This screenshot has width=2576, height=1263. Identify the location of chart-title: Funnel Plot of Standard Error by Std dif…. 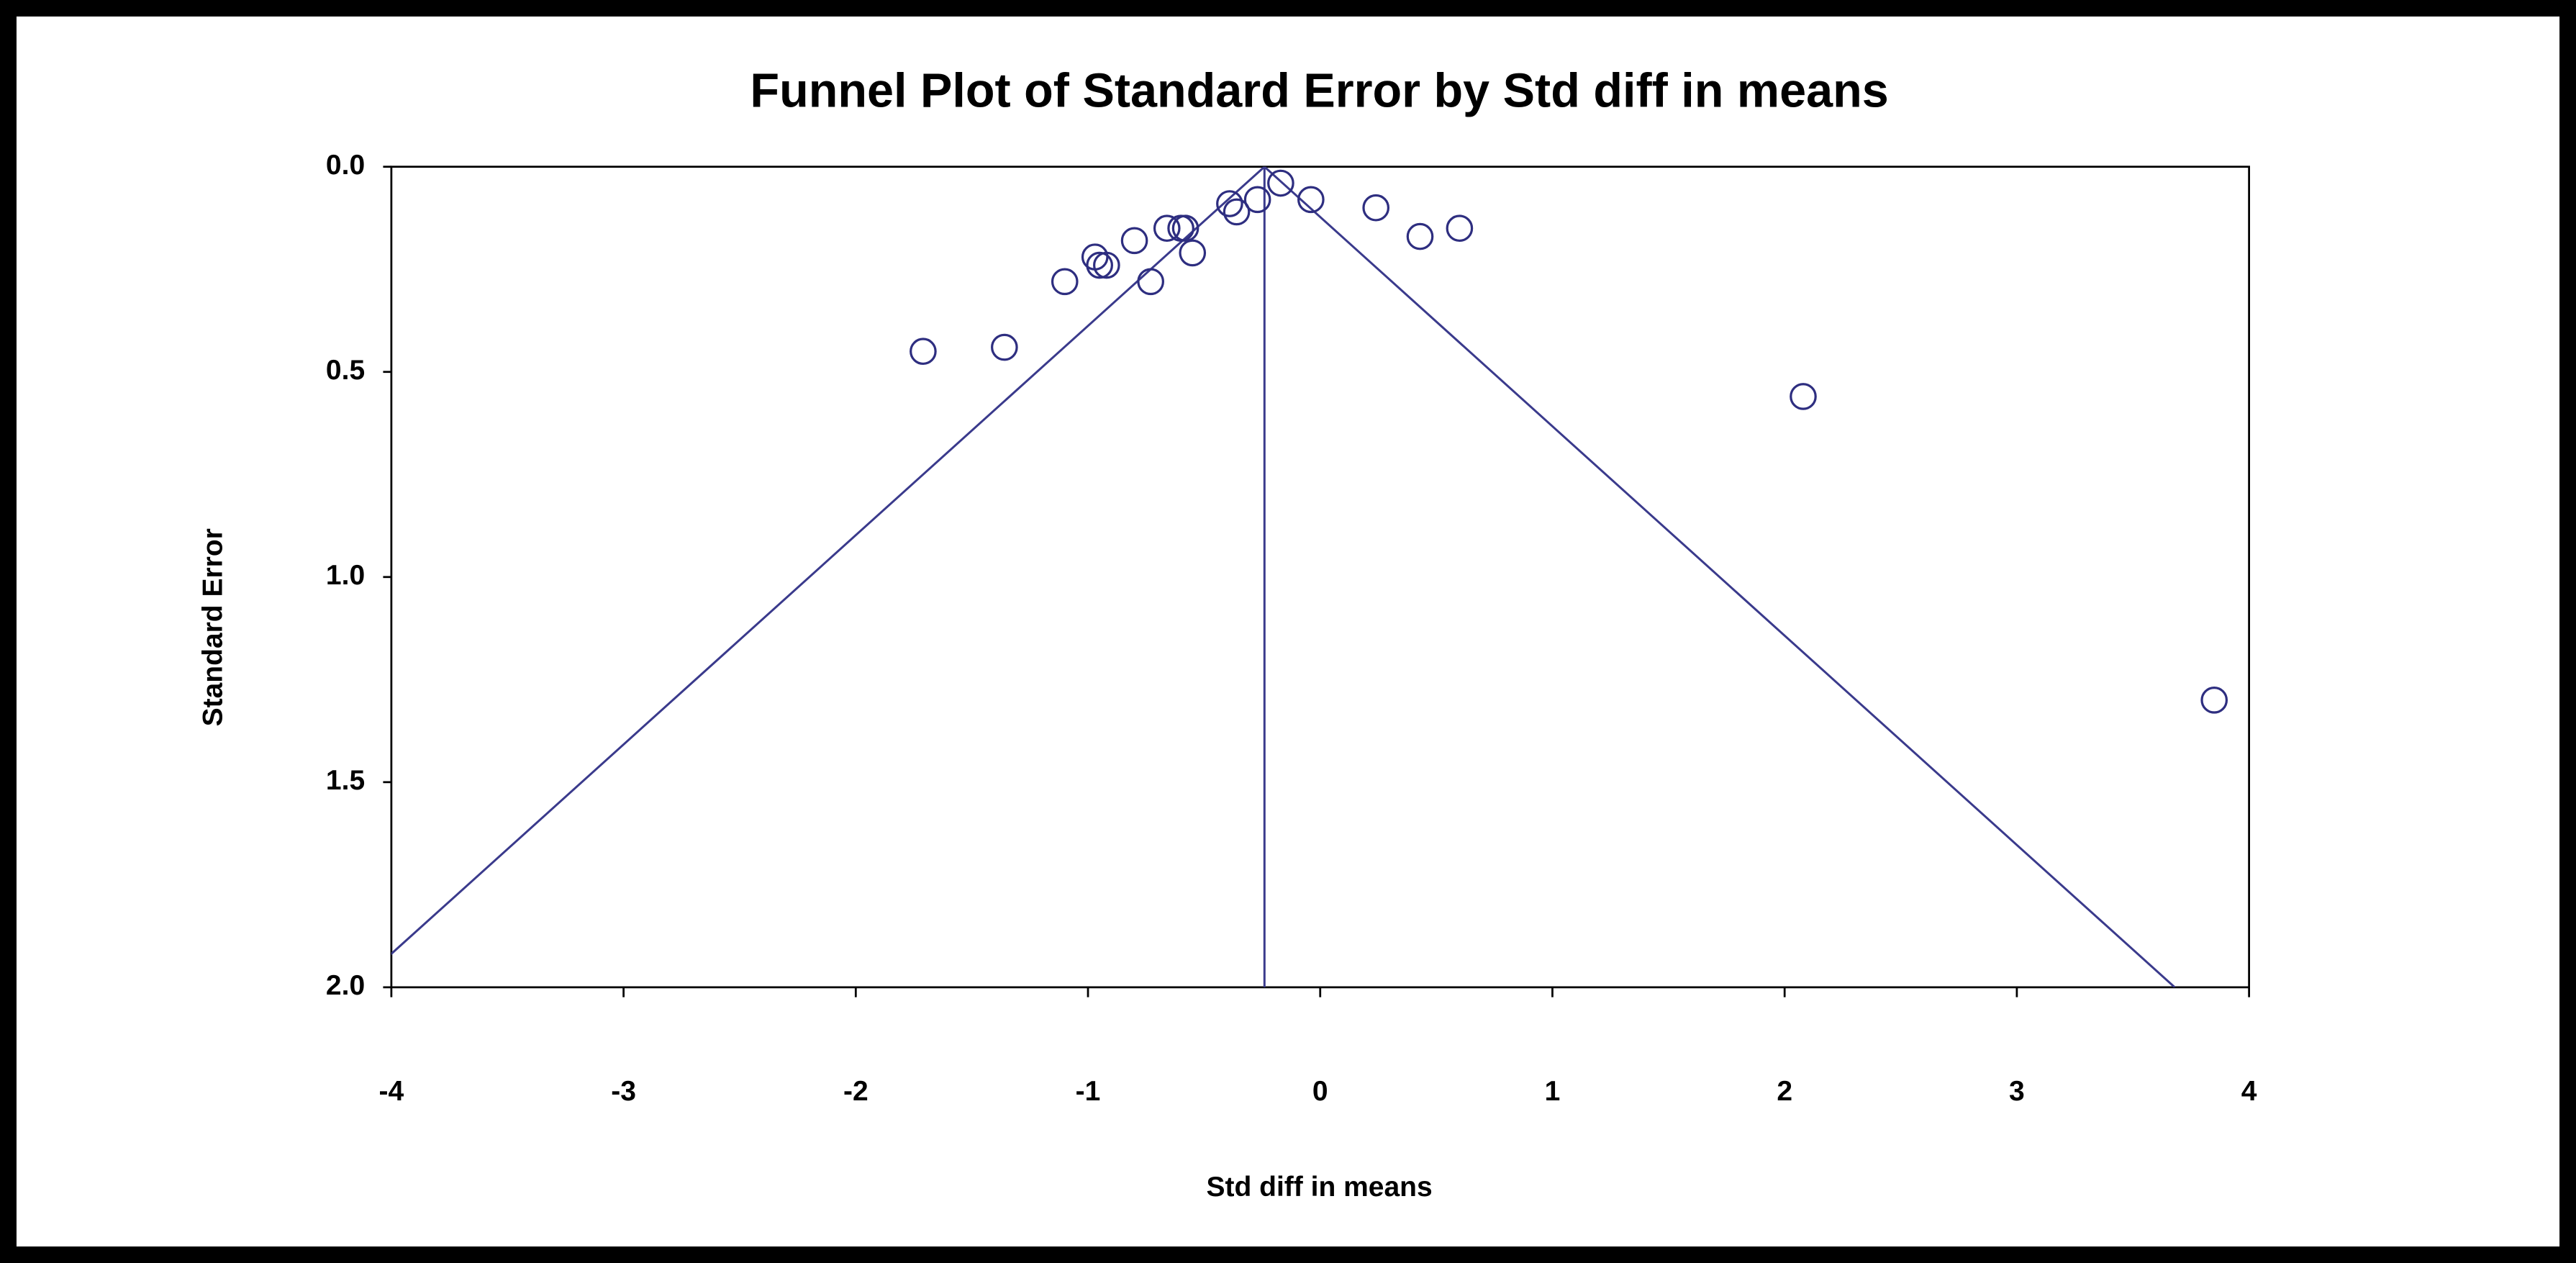
(1319, 90).